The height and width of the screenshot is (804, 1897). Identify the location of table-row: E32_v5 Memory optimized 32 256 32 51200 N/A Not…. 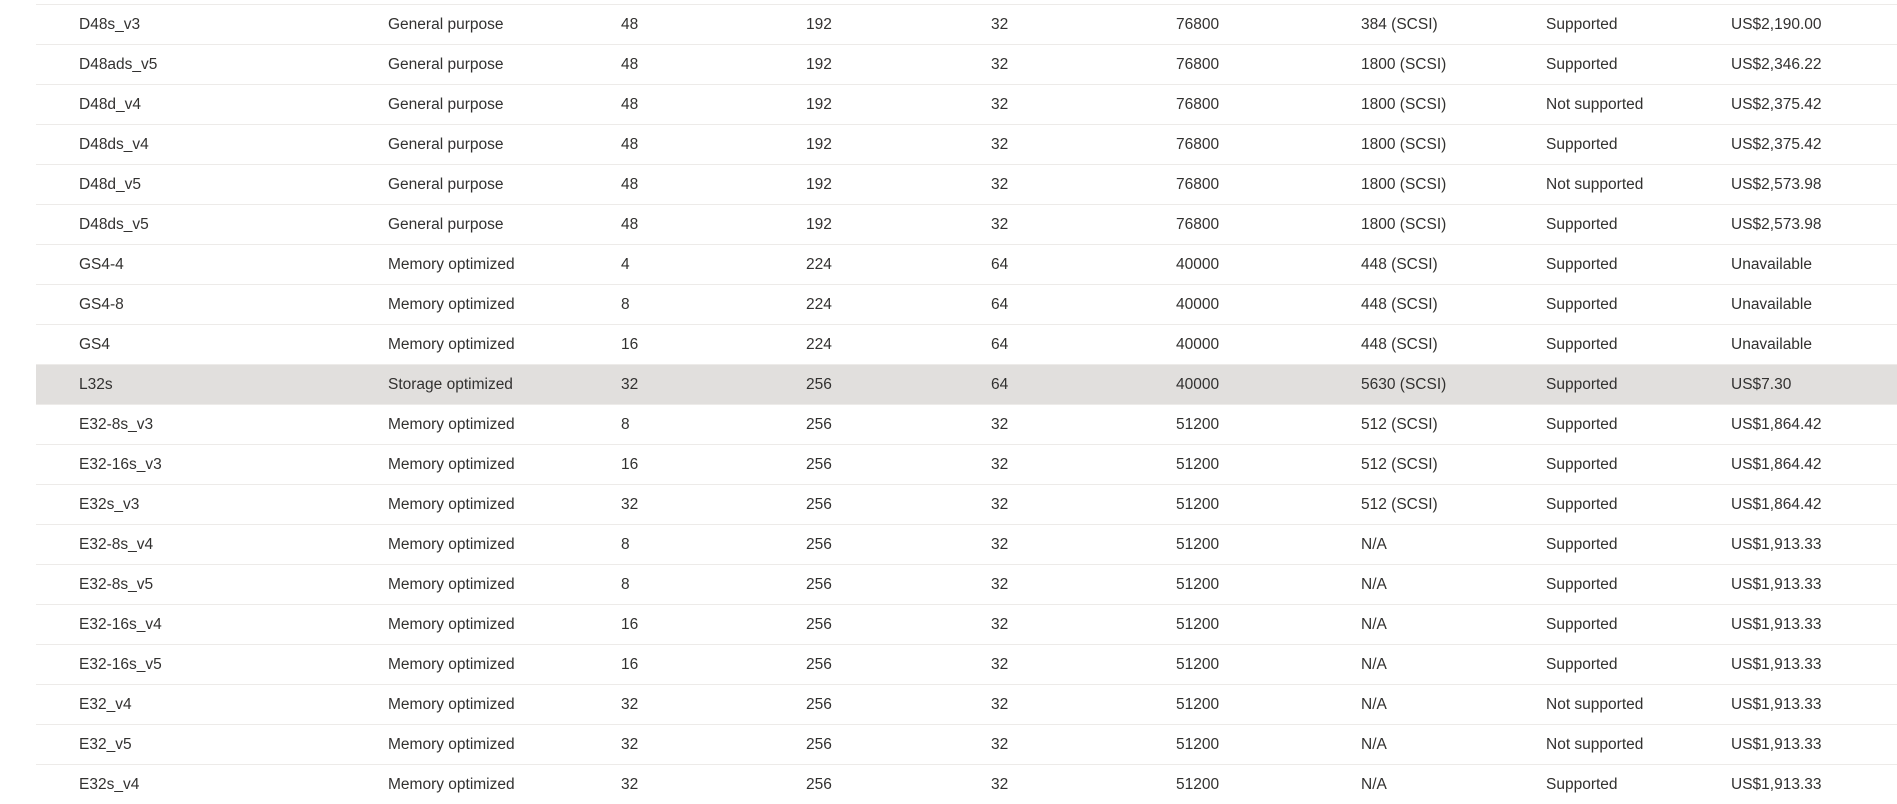
(966, 744).